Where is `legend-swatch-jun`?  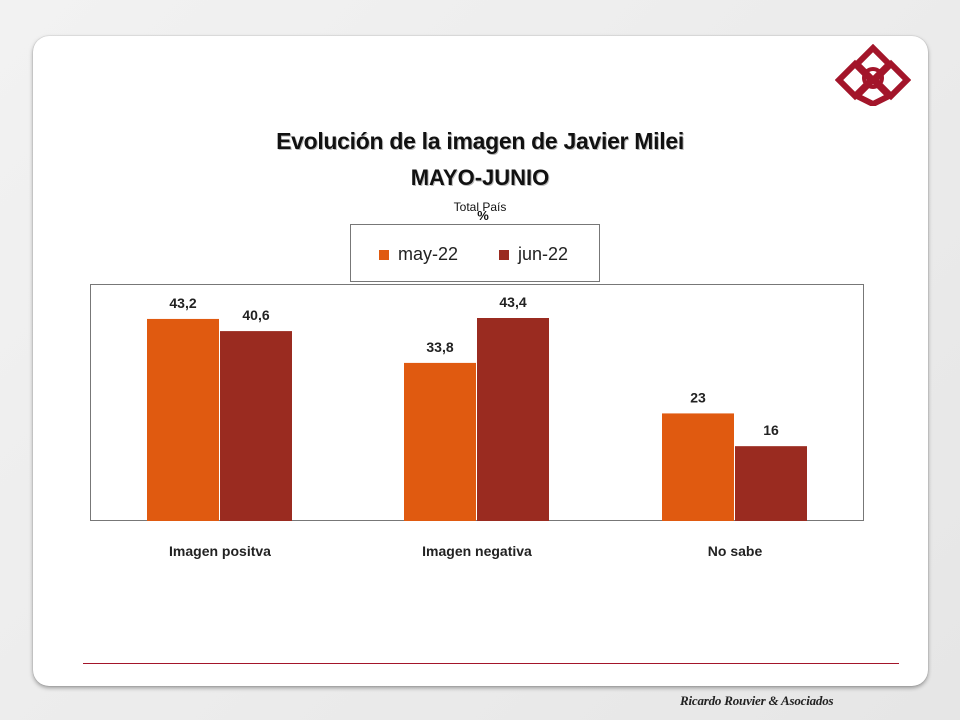 legend-swatch-jun is located at coordinates (504, 254).